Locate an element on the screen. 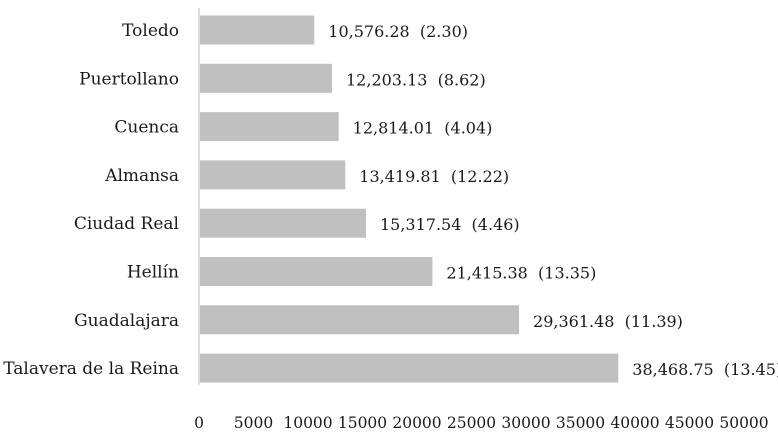 This screenshot has width=778, height=440. data-label: 15,317.54 (4.46) is located at coordinates (450, 224).